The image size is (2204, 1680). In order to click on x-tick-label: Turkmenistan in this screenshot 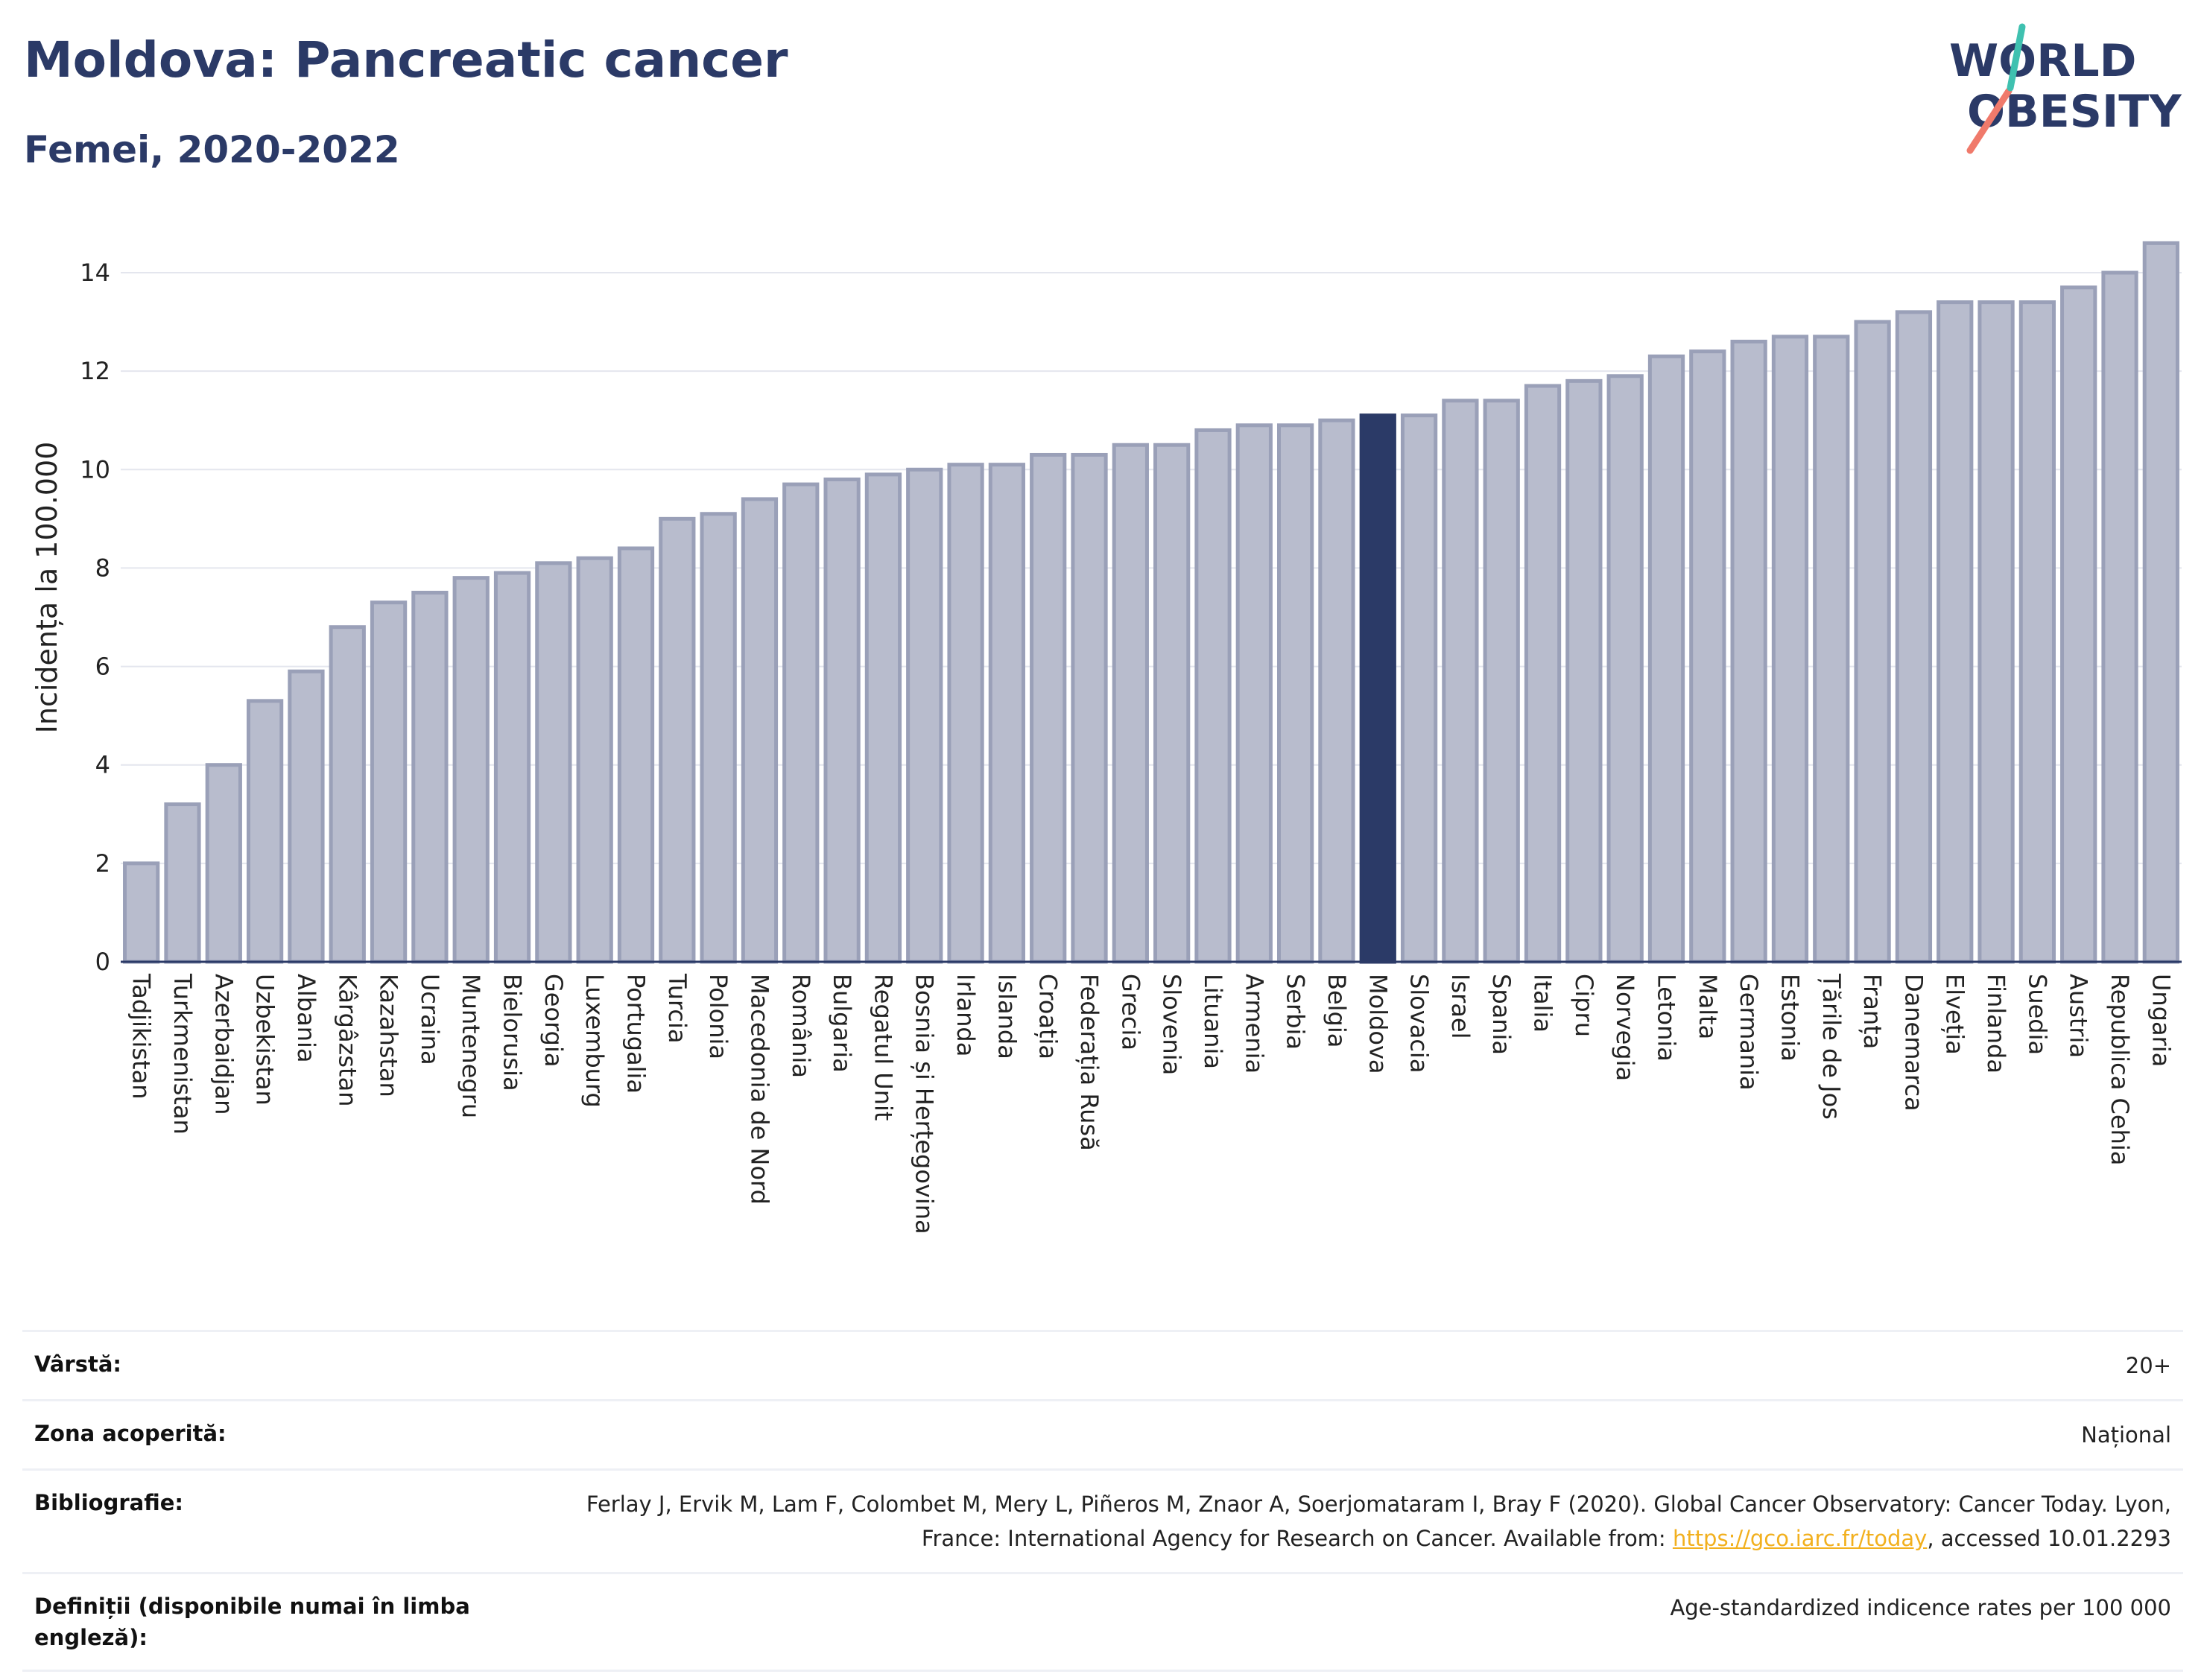, I will do `click(182, 1054)`.